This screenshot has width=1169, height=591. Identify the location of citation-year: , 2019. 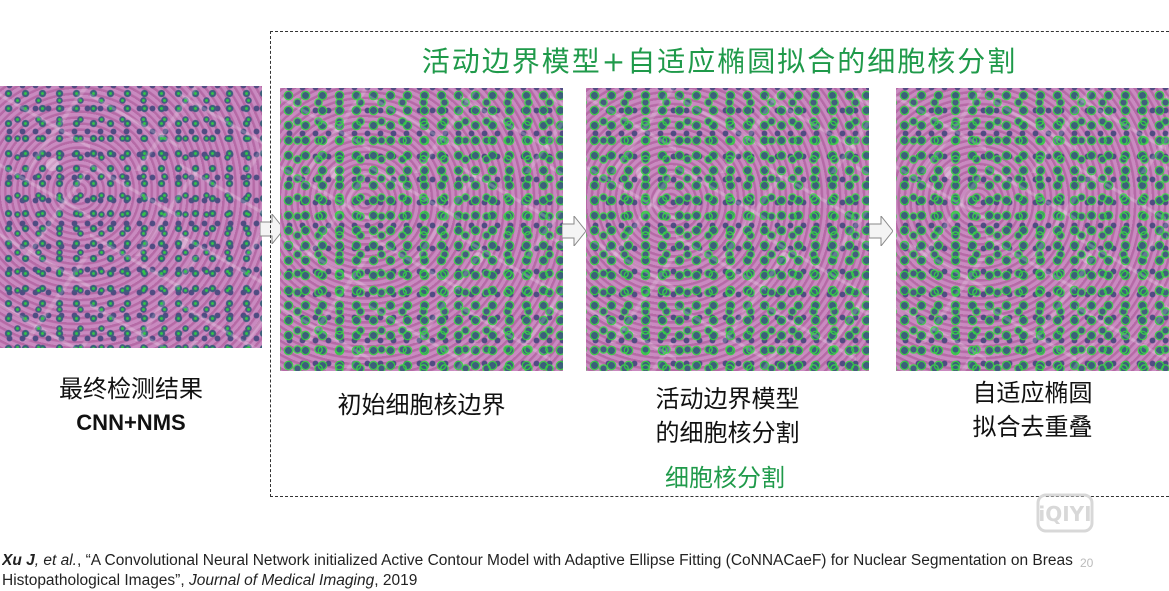
(396, 580).